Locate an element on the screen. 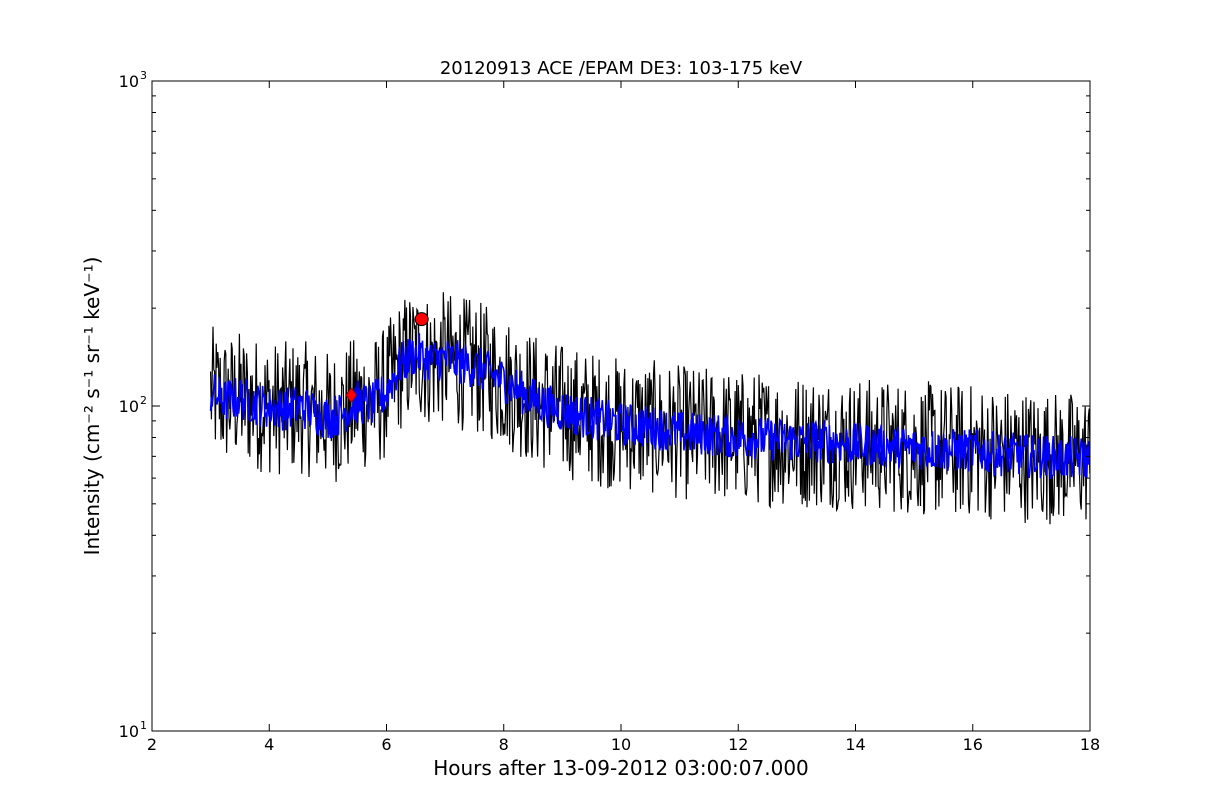 The height and width of the screenshot is (812, 1212). chart-title: 20120913 ACE /EPAM DE3: 103-175 keV is located at coordinates (621, 68).